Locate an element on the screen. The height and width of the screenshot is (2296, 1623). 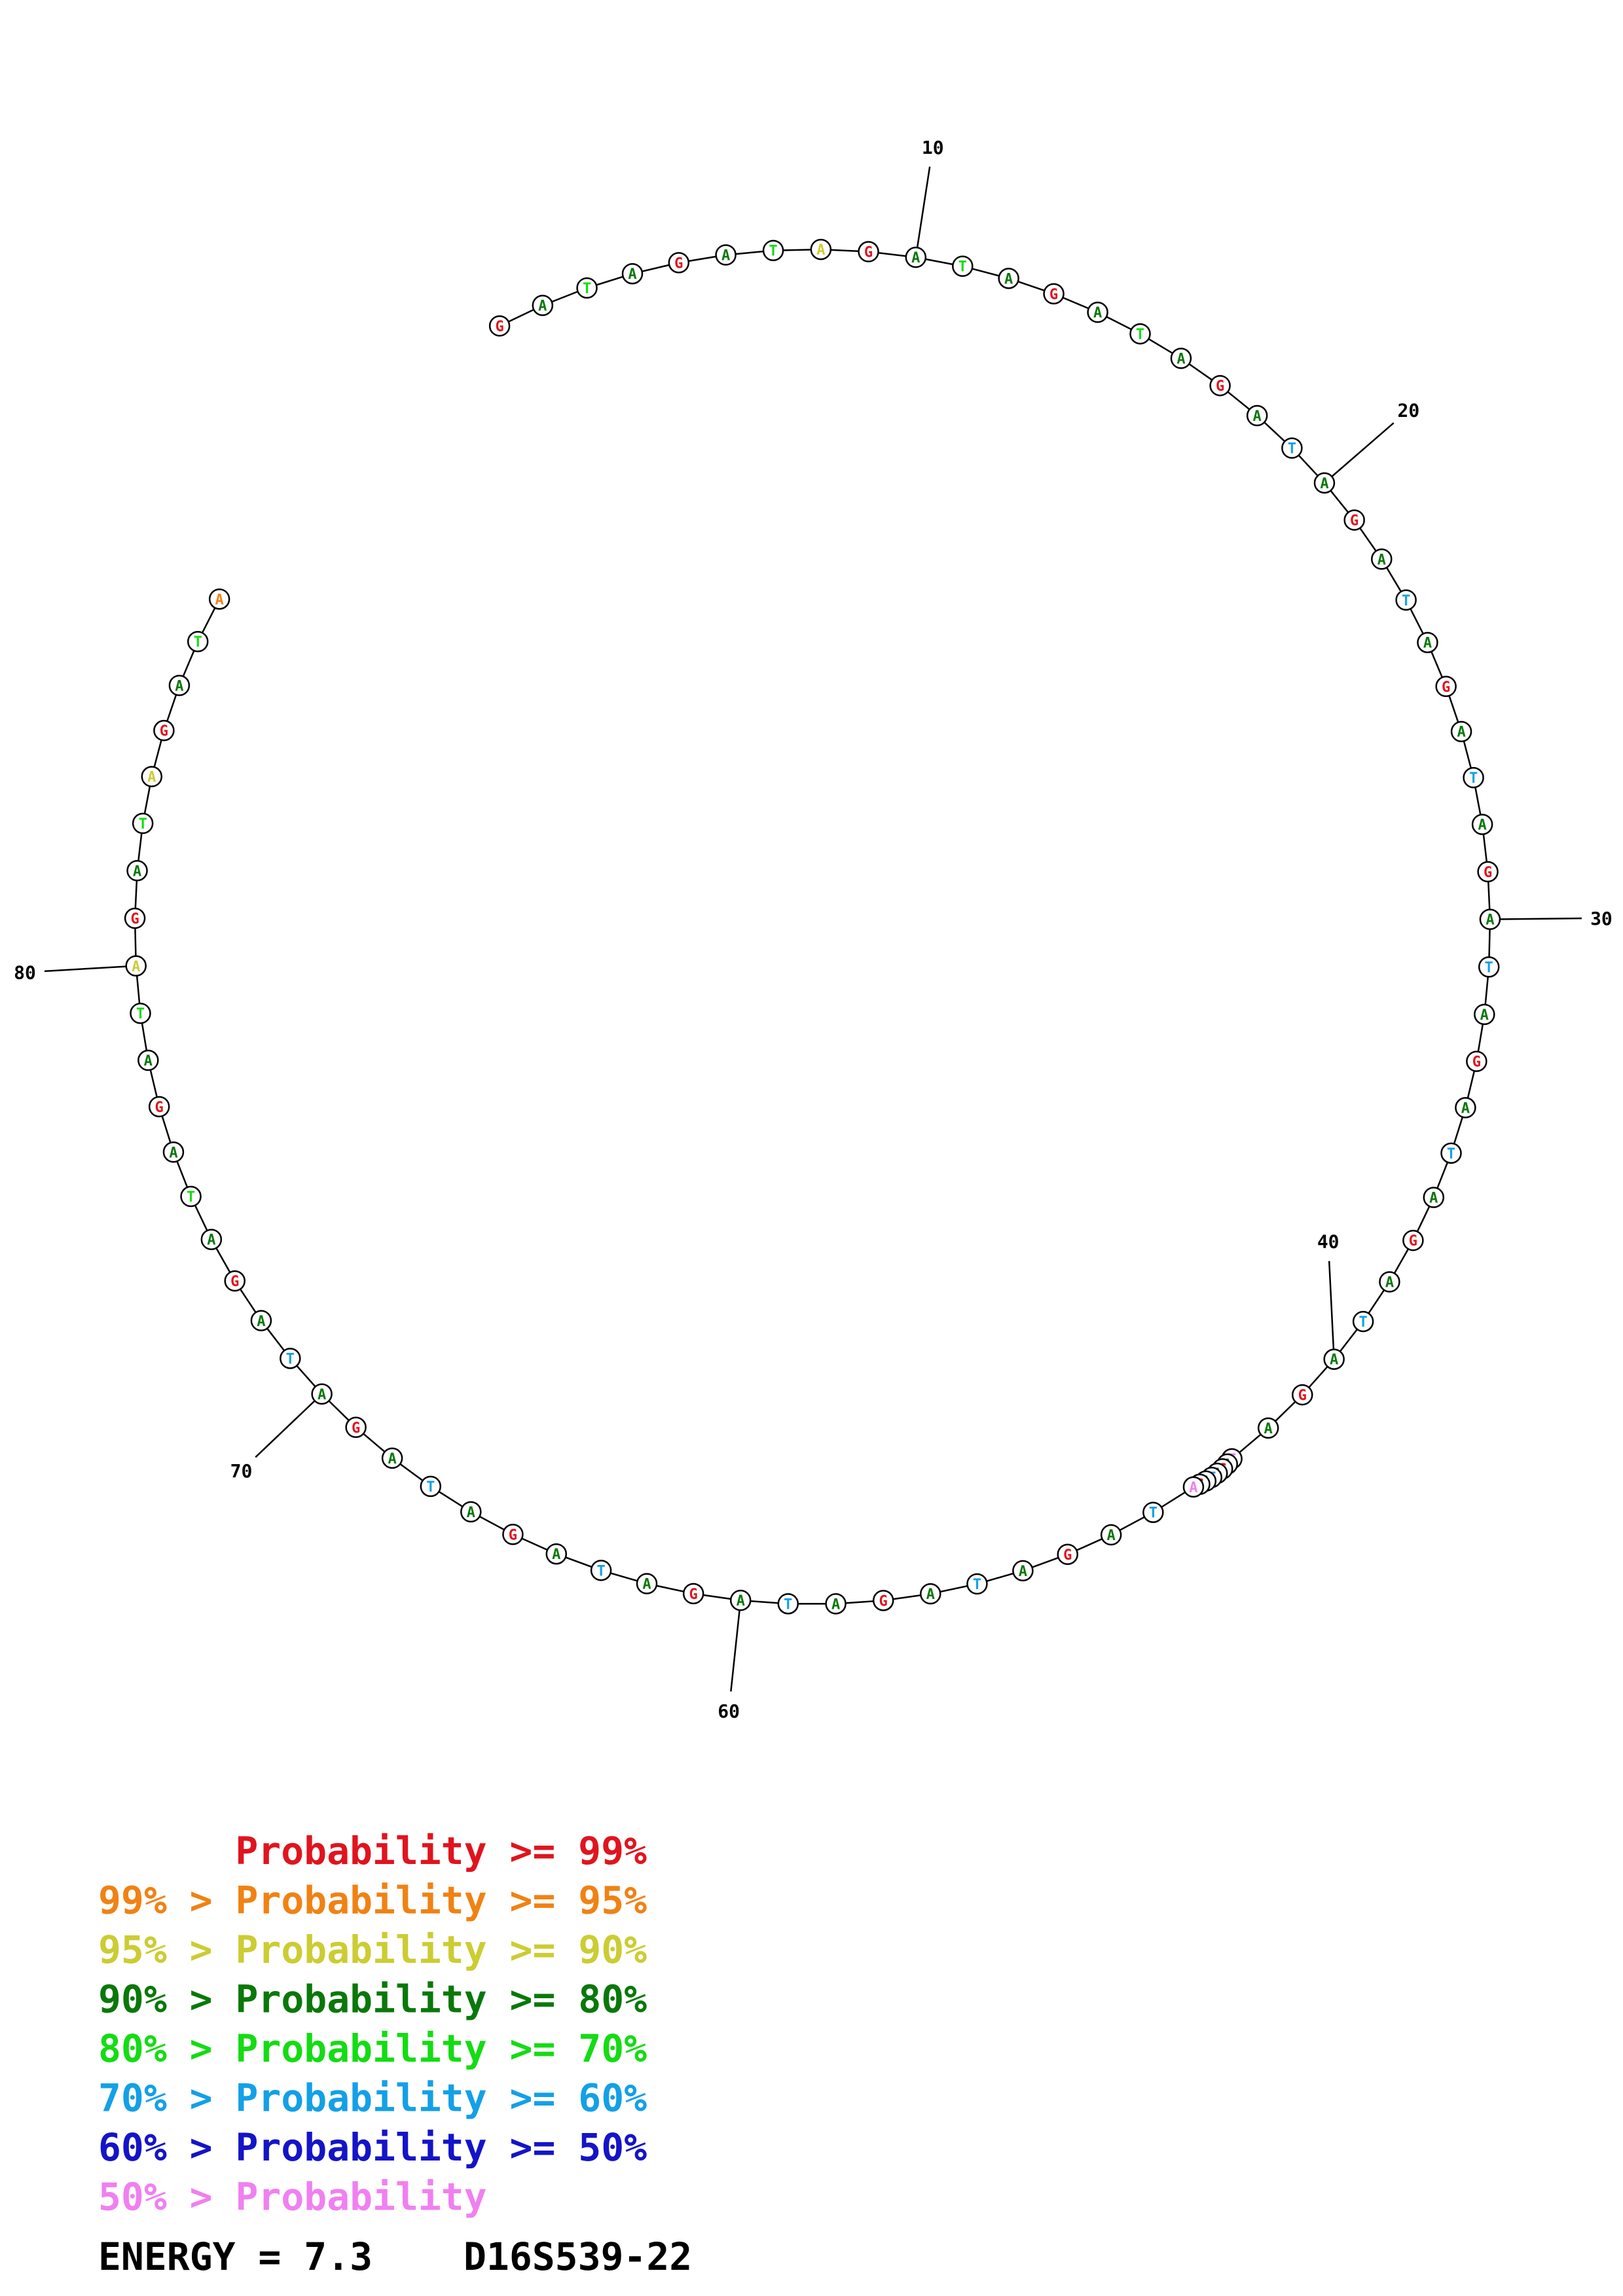
nucleotide-84: A is located at coordinates (152, 776).